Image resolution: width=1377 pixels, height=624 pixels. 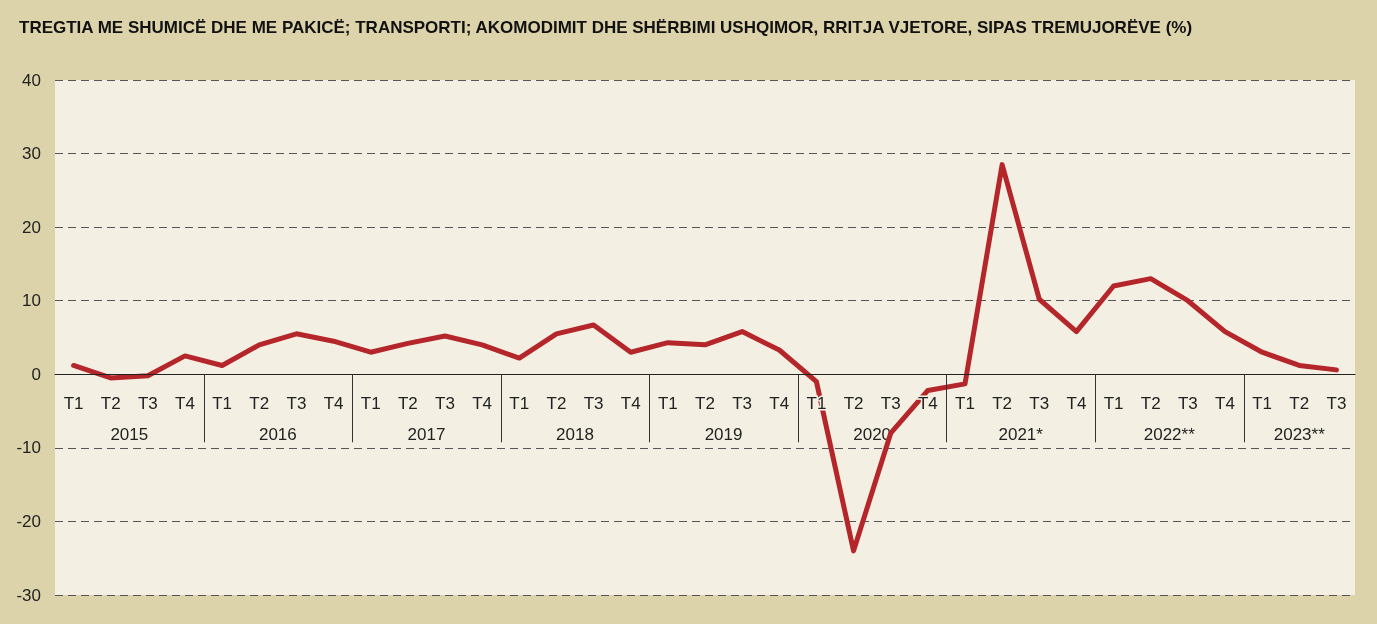 What do you see at coordinates (277, 434) in the screenshot?
I see `annotation: 2016` at bounding box center [277, 434].